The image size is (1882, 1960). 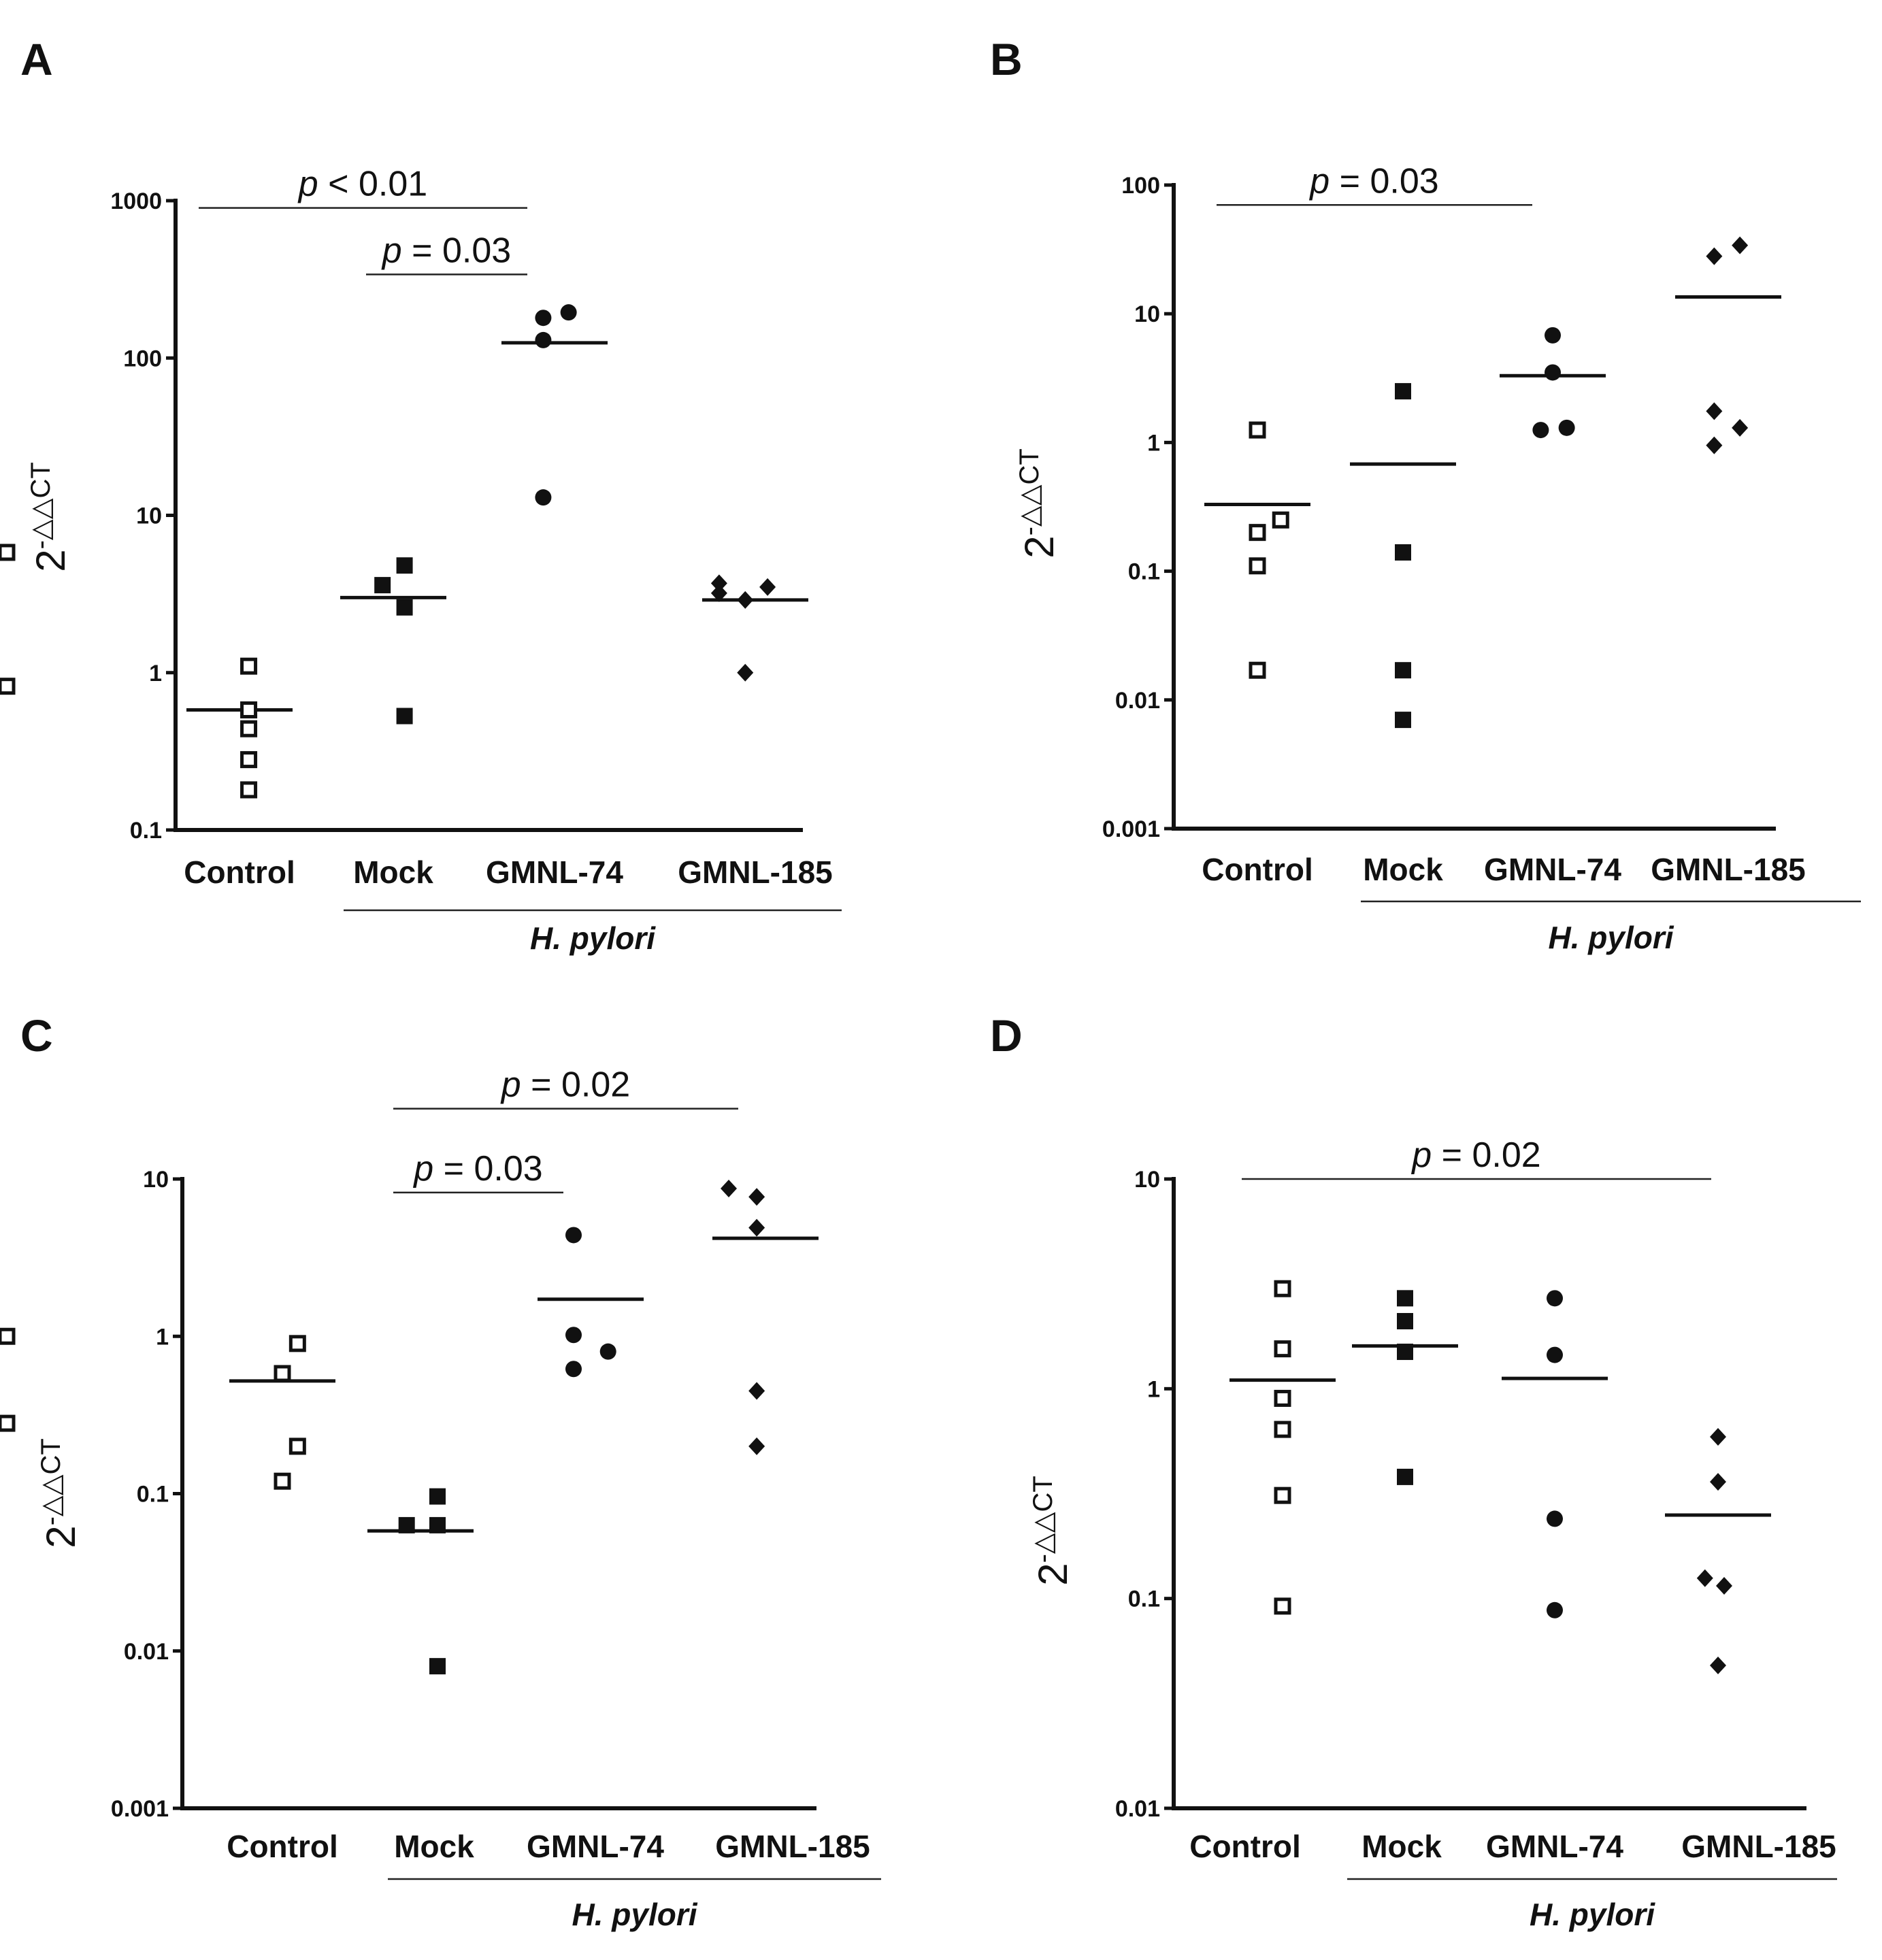 I want to click on p-value-label: p = 0.02, so click(x=1475, y=1155).